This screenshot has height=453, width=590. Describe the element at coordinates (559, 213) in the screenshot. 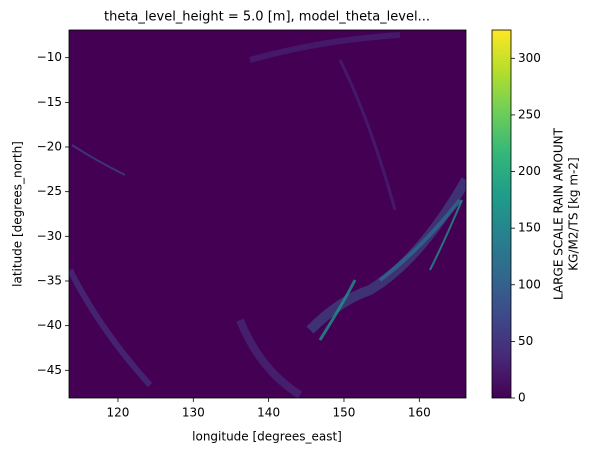

I see `colorbar-label: LARGE SCALE RAIN AMOUNT` at that location.